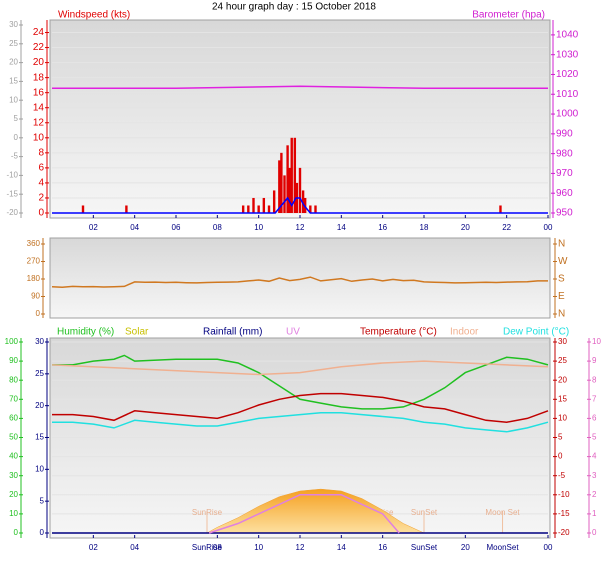  Describe the element at coordinates (39, 122) in the screenshot. I see `y-tick-label: 12` at that location.